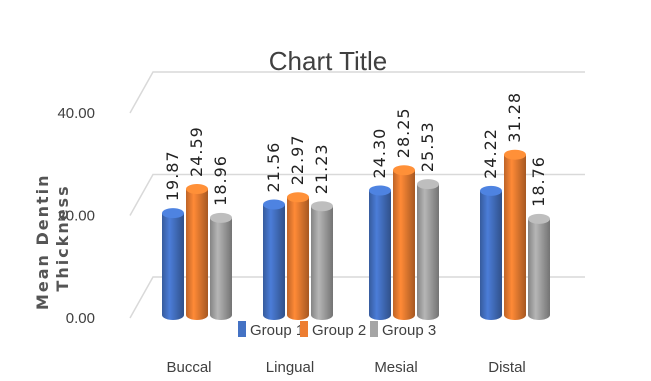 The height and width of the screenshot is (381, 651). I want to click on data-label: 18.96, so click(220, 180).